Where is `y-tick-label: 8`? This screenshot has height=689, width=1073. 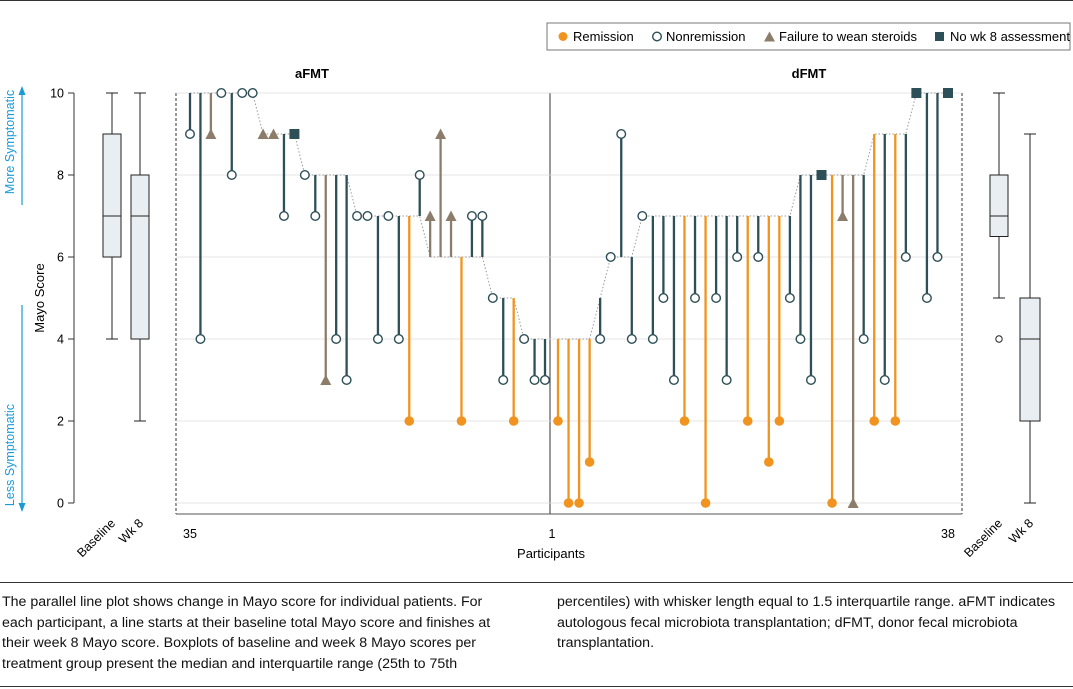 y-tick-label: 8 is located at coordinates (60, 176).